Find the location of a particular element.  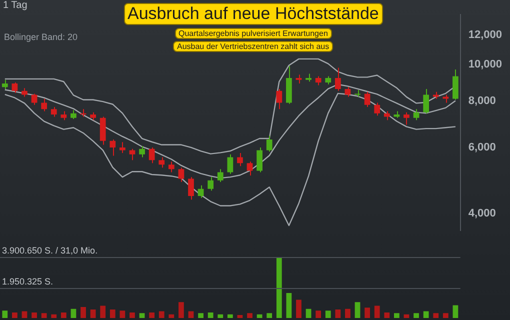

candlestick is located at coordinates (309, 77).